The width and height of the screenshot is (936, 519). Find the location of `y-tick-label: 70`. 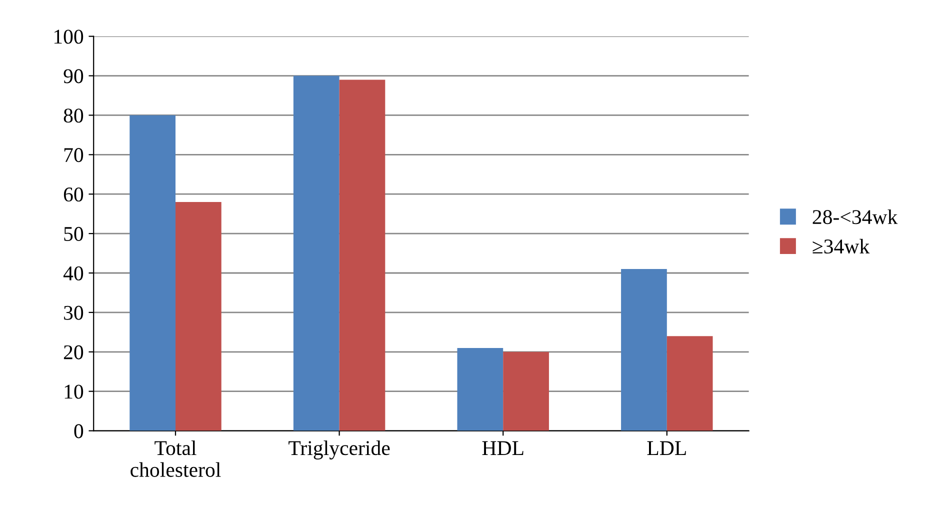

y-tick-label: 70 is located at coordinates (74, 155).